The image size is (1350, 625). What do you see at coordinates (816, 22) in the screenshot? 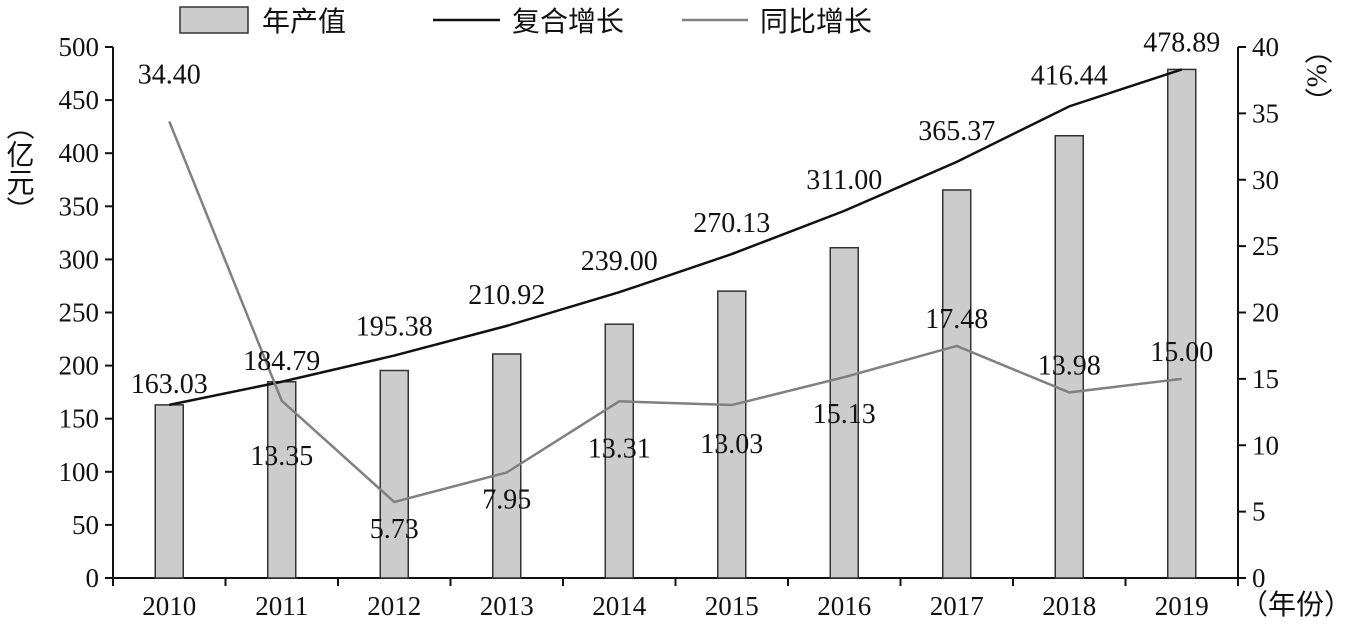
I see `legend-label-yoy: 同比增长` at bounding box center [816, 22].